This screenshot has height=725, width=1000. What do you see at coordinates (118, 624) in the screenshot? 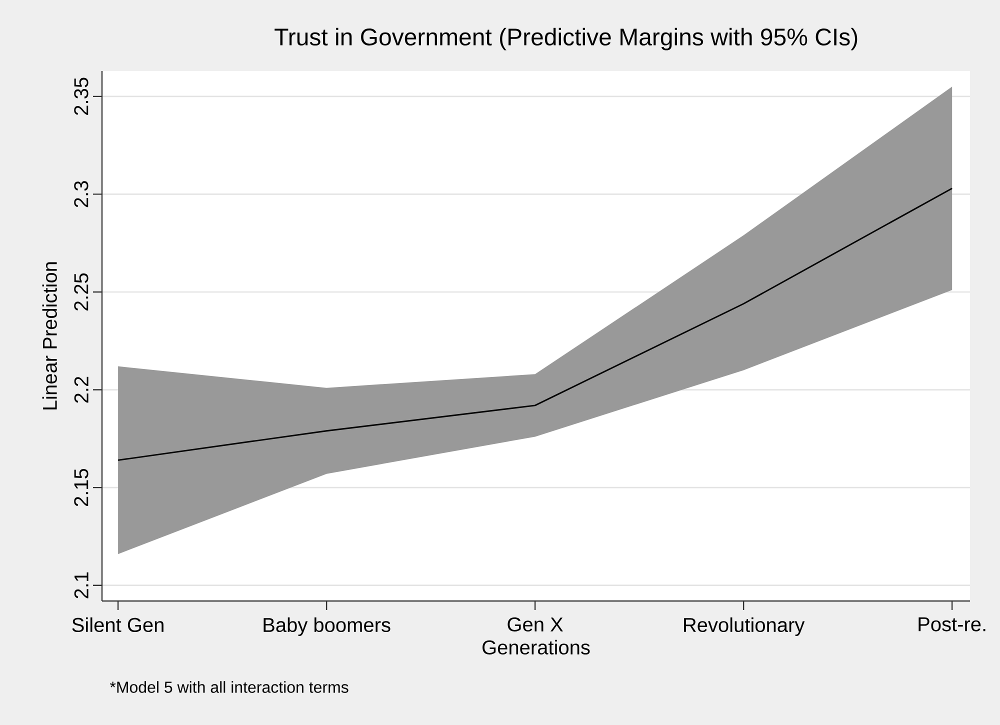
I see `x-tick-label: Silent Gen` at bounding box center [118, 624].